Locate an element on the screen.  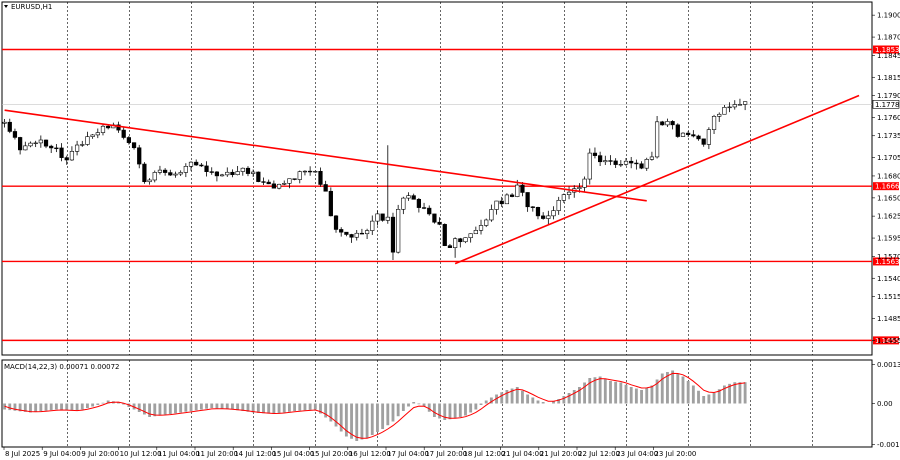
macd-tick-label: 0.0013 is located at coordinates (888, 365).